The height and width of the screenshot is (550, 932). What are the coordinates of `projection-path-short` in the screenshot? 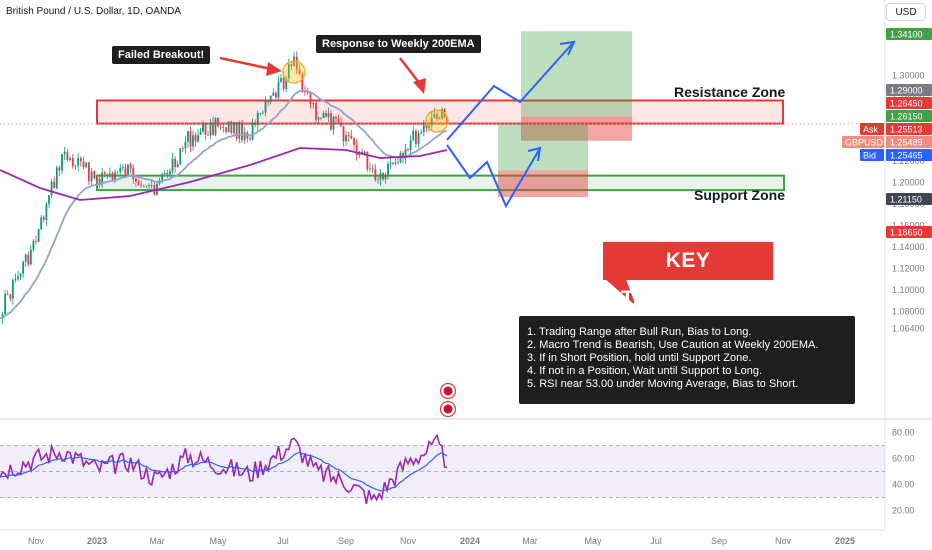 It's located at (493, 176).